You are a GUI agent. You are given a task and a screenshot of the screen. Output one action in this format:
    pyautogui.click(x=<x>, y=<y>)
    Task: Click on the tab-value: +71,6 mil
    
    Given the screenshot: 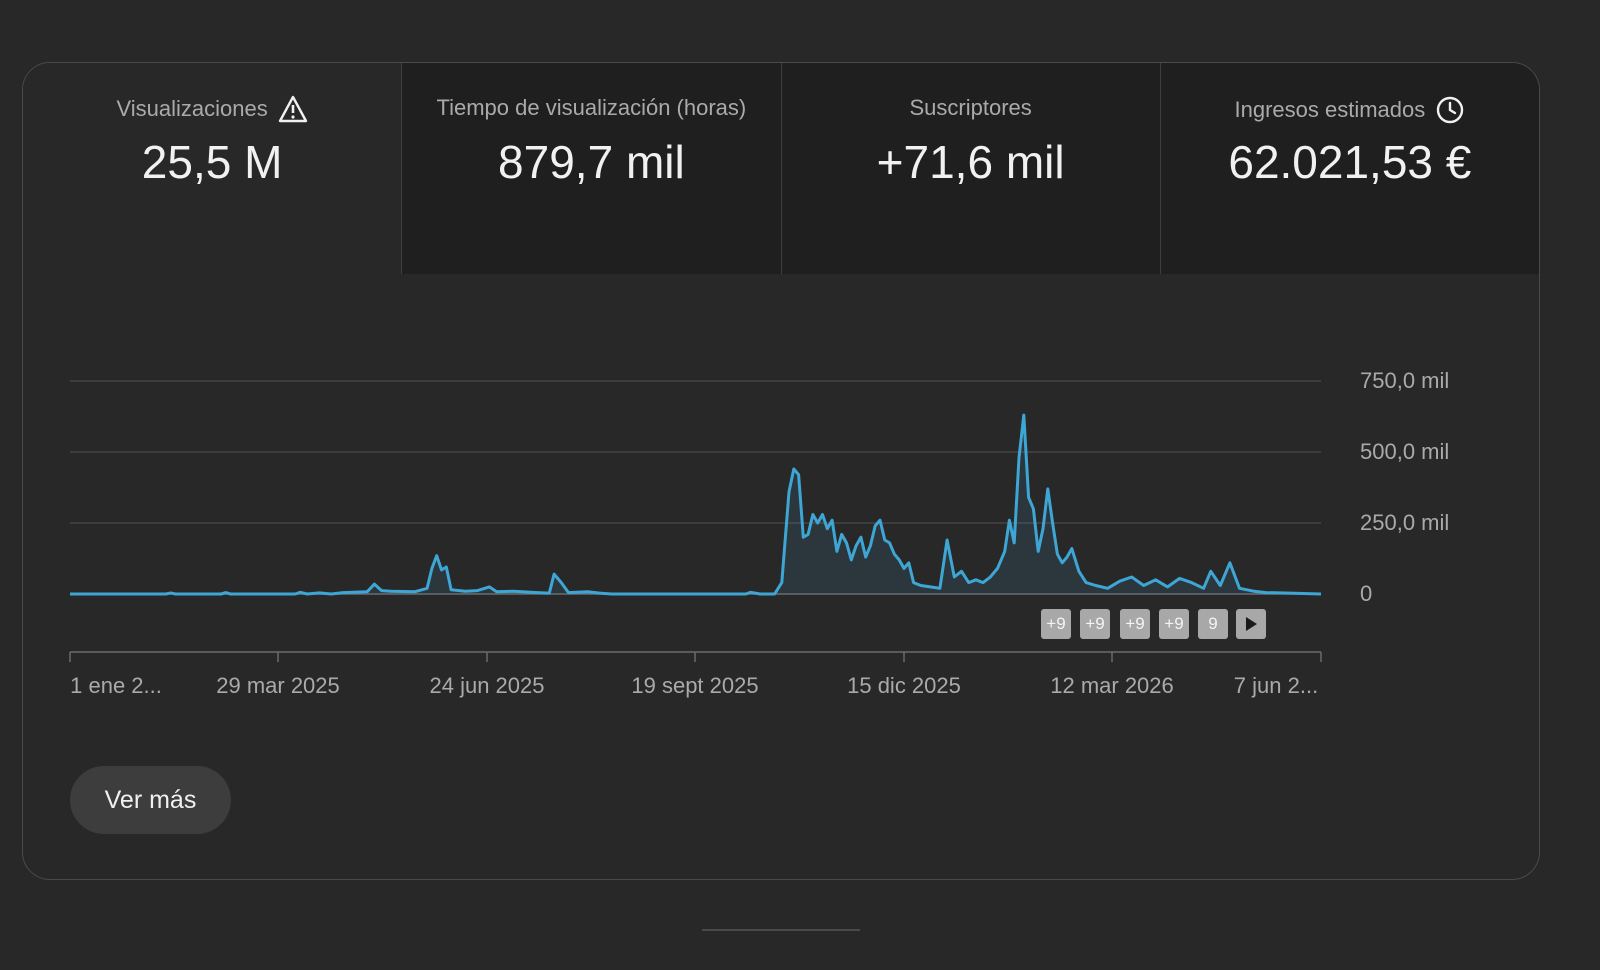 What is the action you would take?
    pyautogui.click(x=970, y=162)
    